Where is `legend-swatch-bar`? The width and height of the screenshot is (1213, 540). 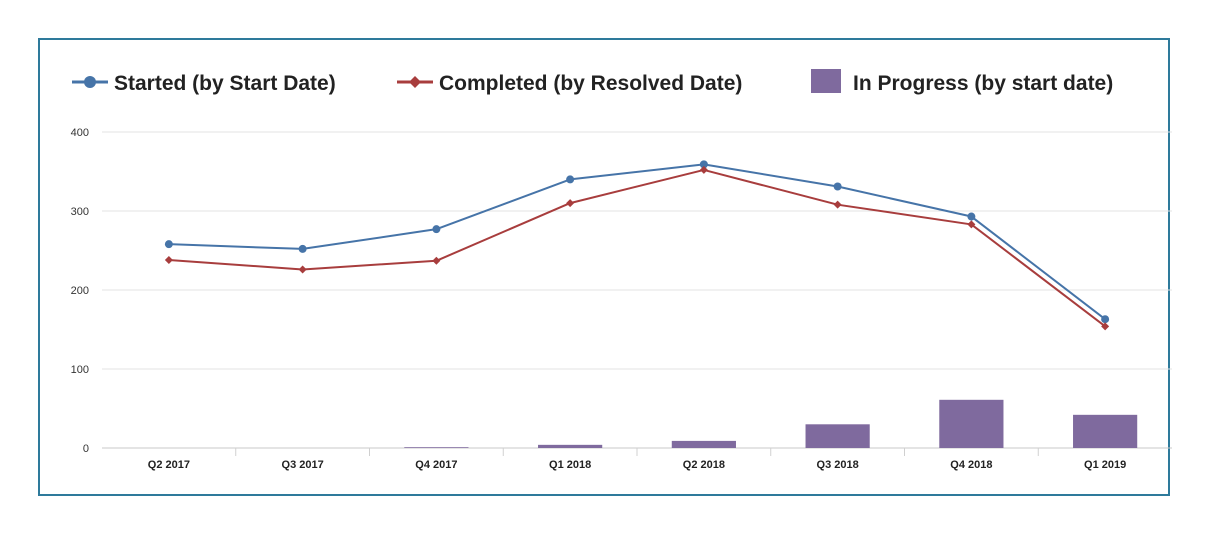 legend-swatch-bar is located at coordinates (826, 81).